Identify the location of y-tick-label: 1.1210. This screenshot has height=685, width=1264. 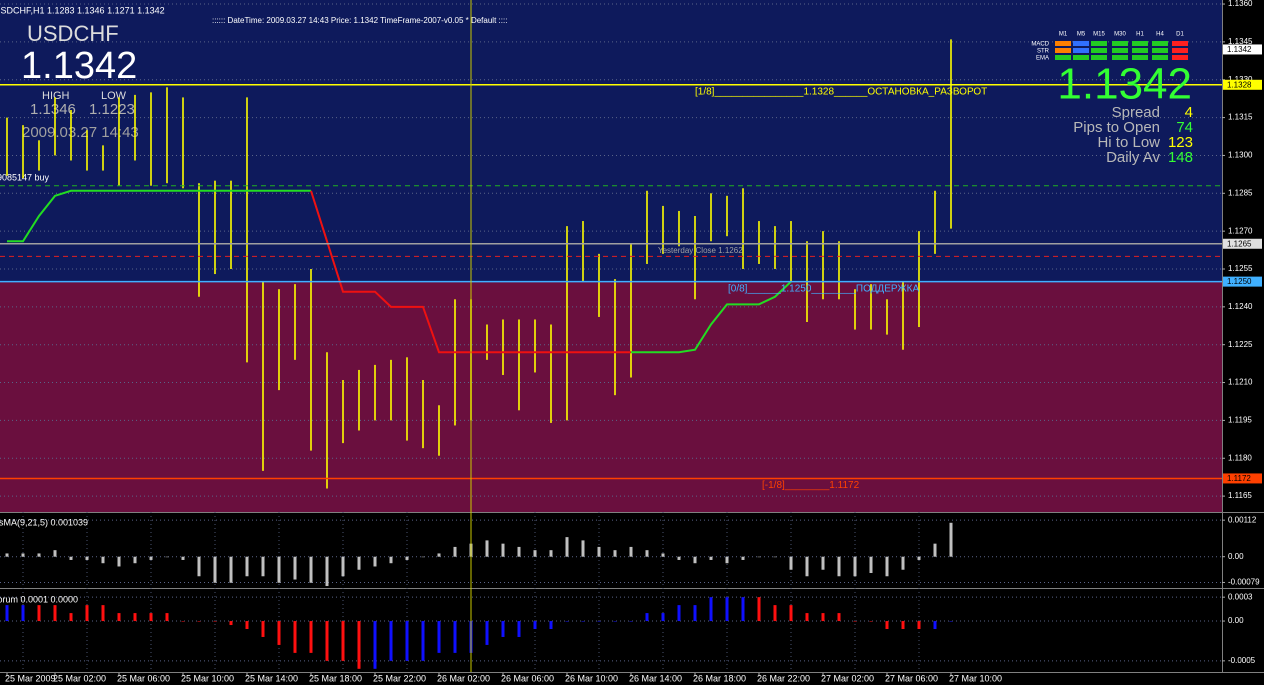
(1240, 382).